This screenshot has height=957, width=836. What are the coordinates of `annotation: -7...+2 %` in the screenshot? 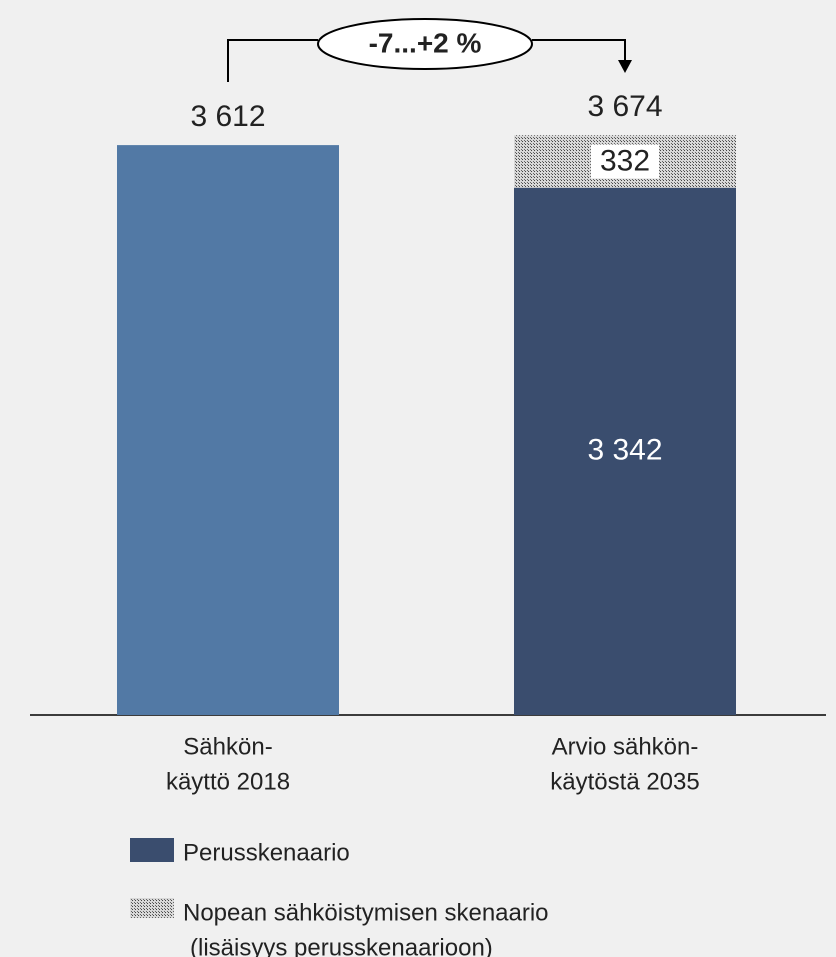 It's located at (425, 42).